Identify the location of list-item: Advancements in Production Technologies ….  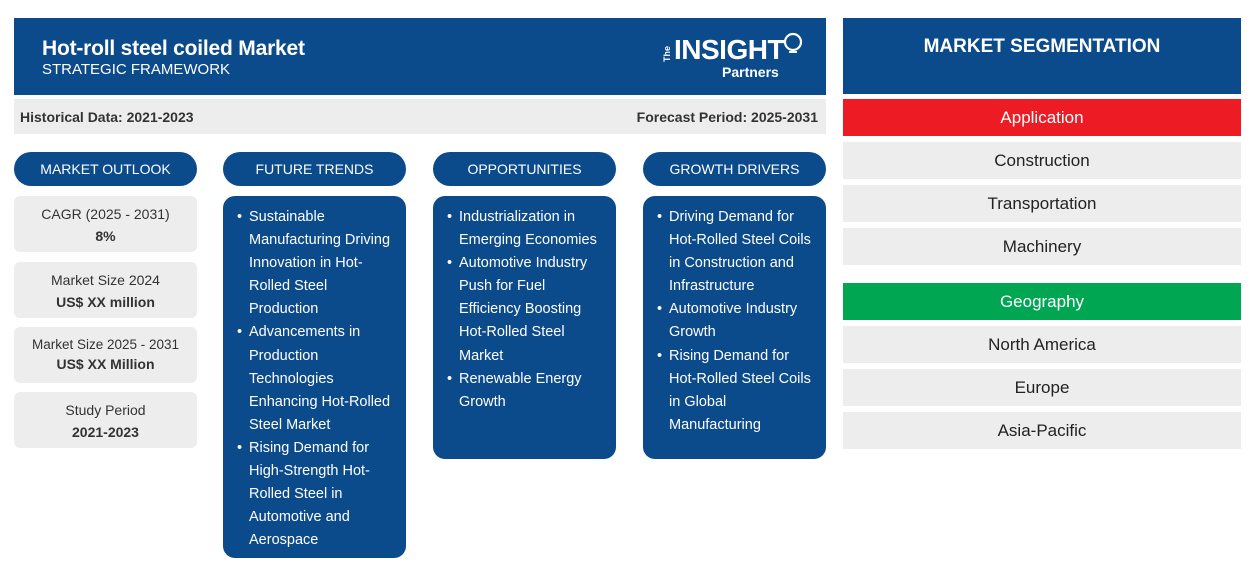
(317, 378).